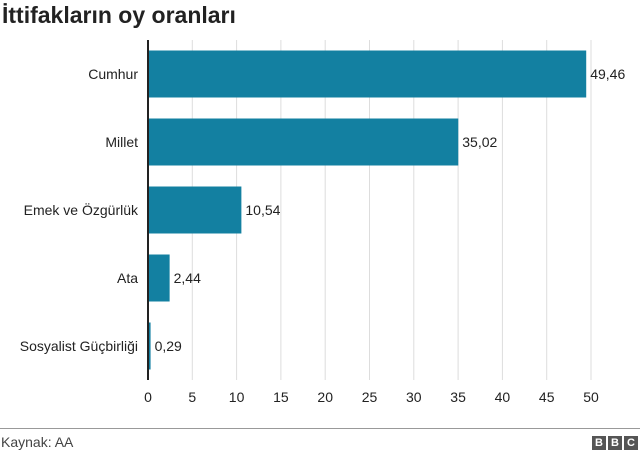 The width and height of the screenshot is (640, 456). Describe the element at coordinates (113, 74) in the screenshot. I see `category-label: Cumhur` at that location.